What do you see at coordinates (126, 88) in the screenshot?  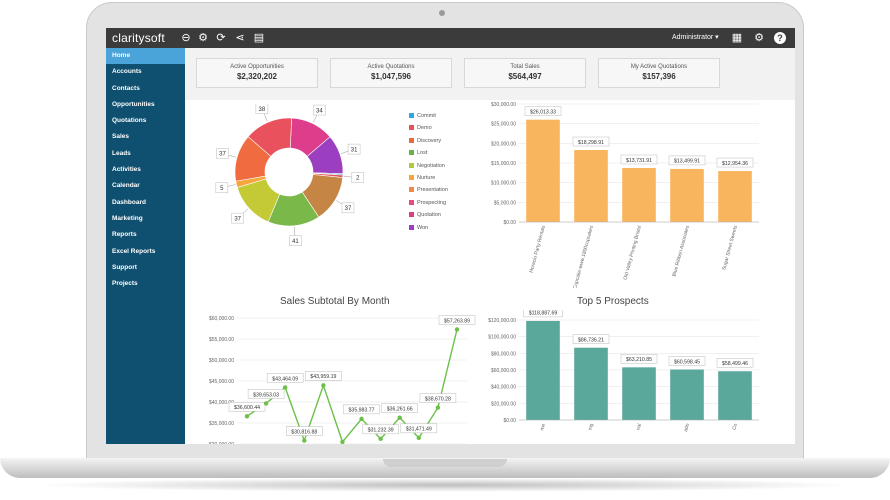 I see `sidebar-item-contacts: Contacts` at bounding box center [126, 88].